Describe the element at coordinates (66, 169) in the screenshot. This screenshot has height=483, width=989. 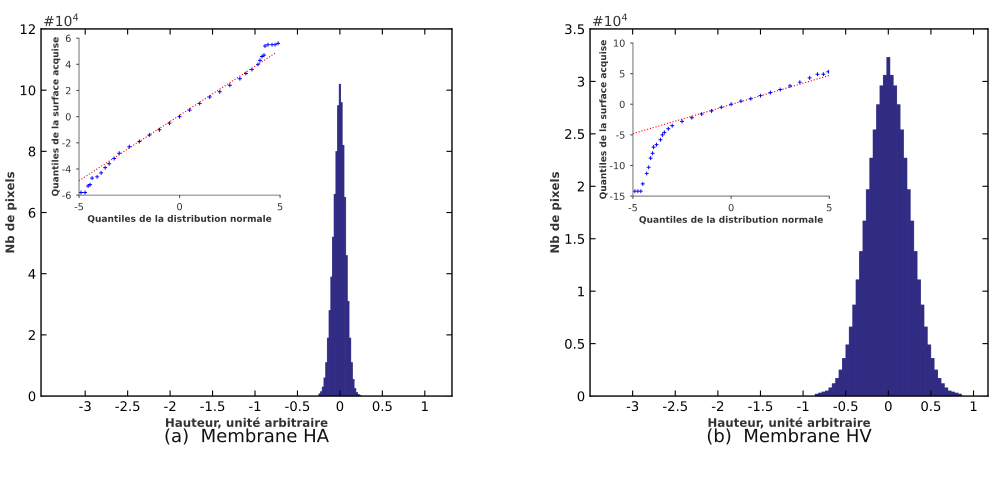
I see `y-tick-label: -4` at that location.